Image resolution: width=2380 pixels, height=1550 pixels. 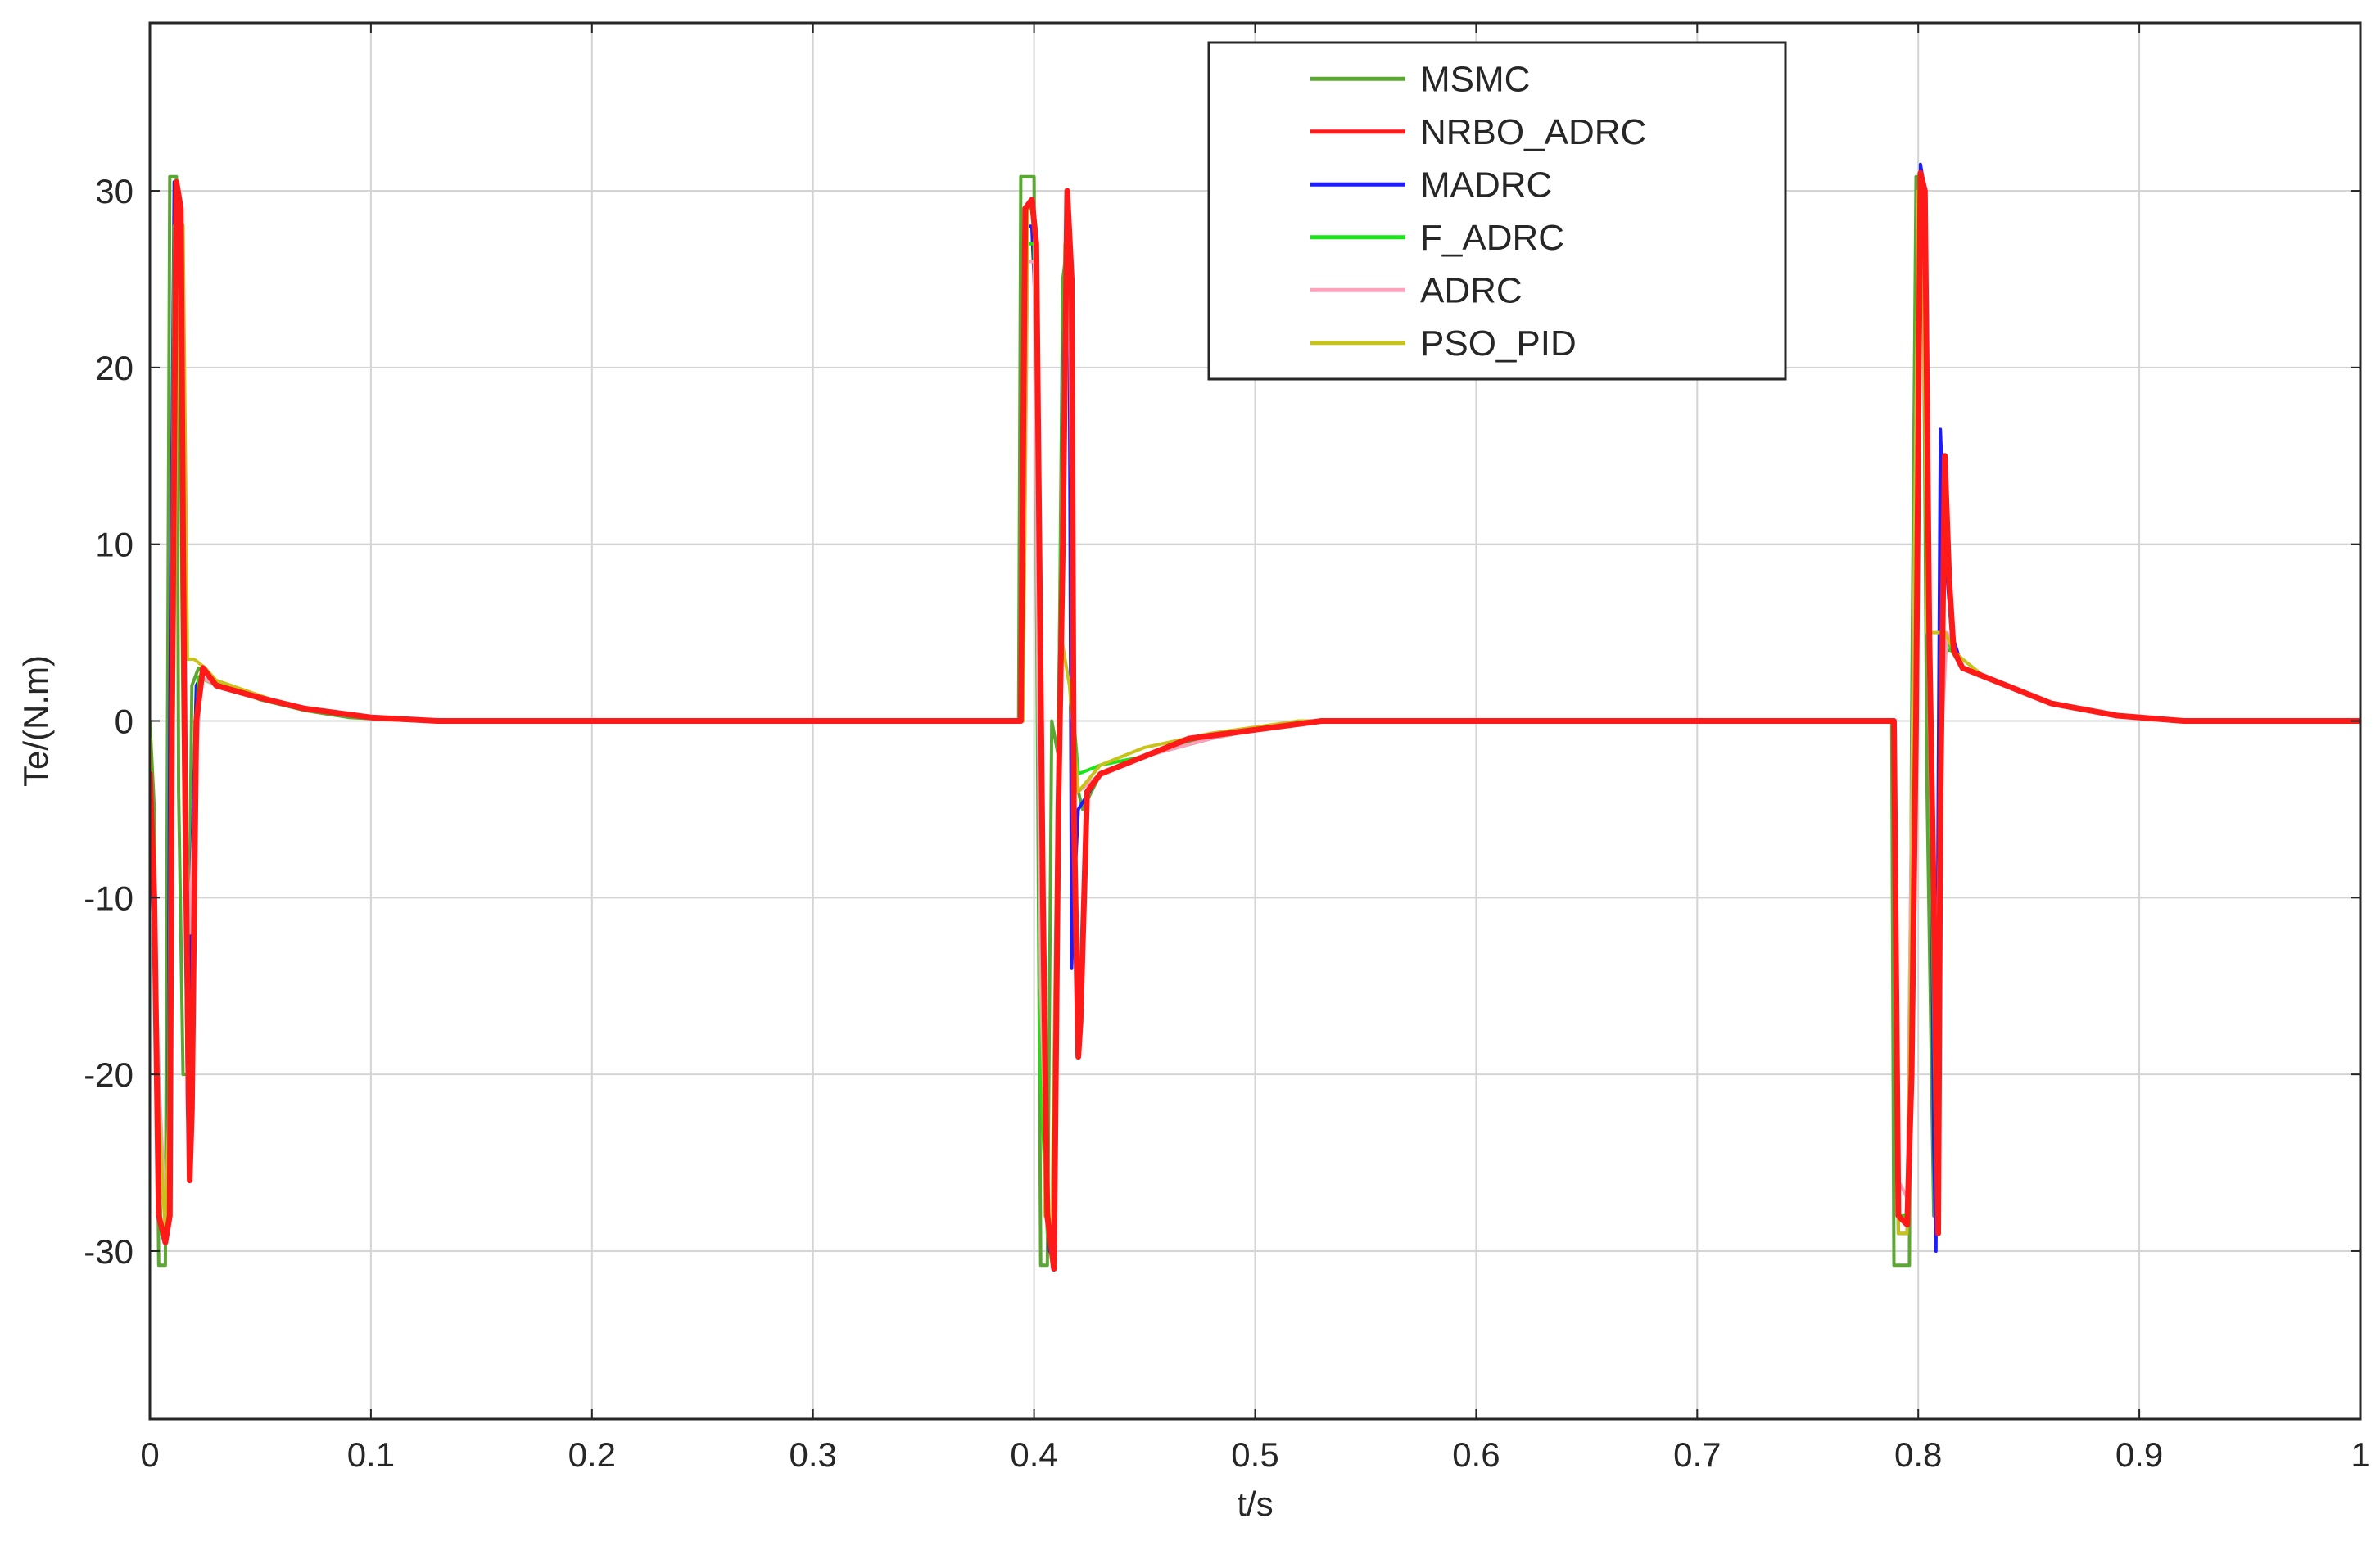 What do you see at coordinates (1533, 132) in the screenshot?
I see `legend-label: NRBO_ADRC` at bounding box center [1533, 132].